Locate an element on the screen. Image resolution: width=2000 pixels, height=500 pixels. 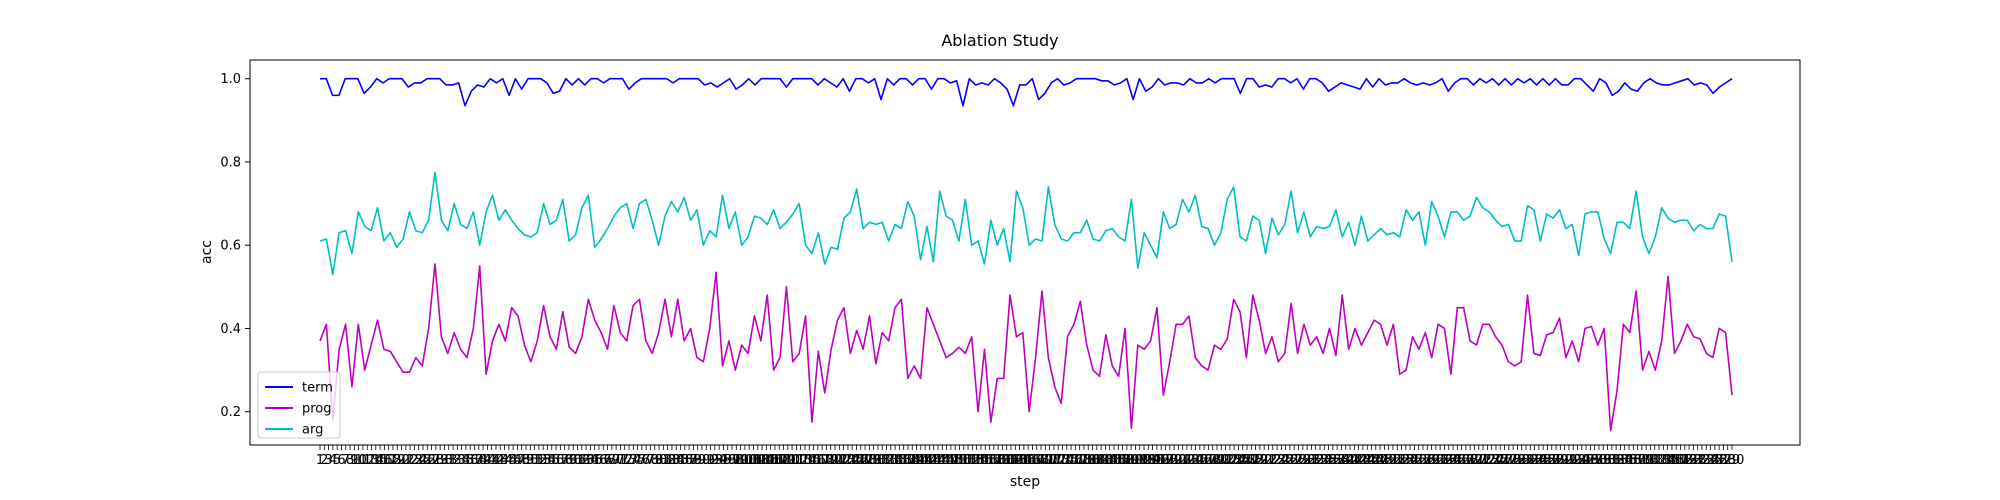
x-tick-label: 142 is located at coordinates (925, 460).